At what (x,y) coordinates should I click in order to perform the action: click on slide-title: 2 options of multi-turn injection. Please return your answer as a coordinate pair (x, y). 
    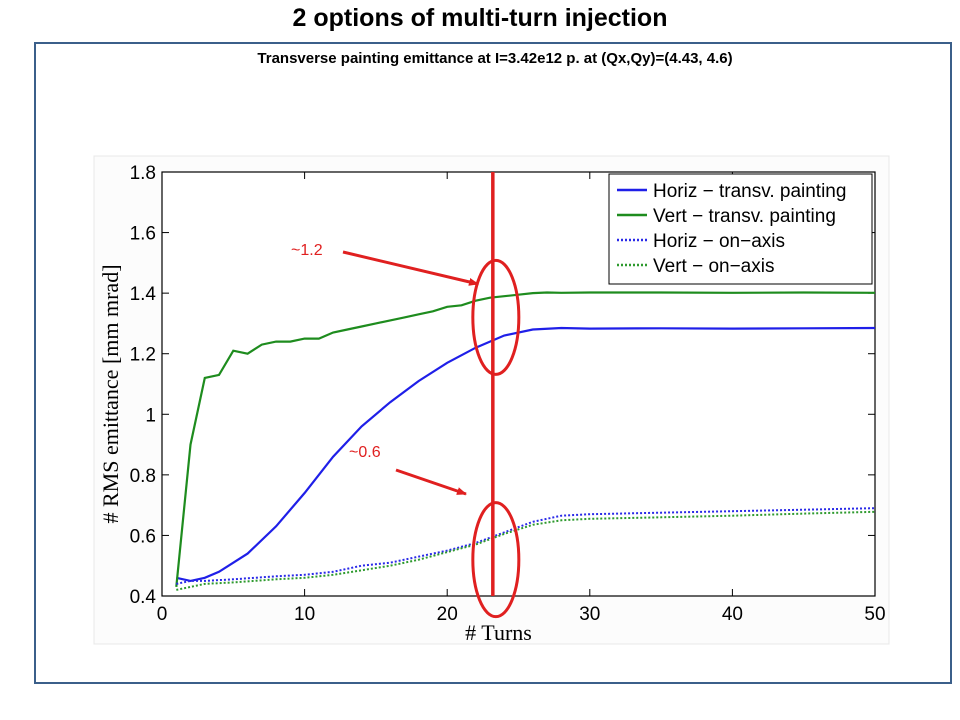
    Looking at the image, I should click on (480, 18).